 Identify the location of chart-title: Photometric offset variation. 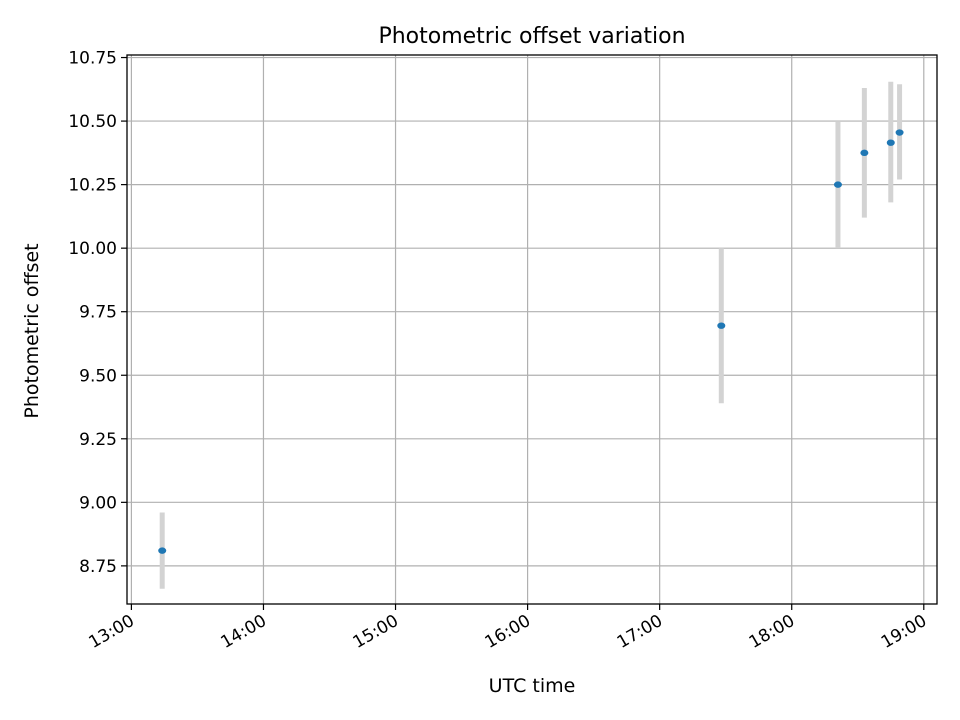
(531, 36).